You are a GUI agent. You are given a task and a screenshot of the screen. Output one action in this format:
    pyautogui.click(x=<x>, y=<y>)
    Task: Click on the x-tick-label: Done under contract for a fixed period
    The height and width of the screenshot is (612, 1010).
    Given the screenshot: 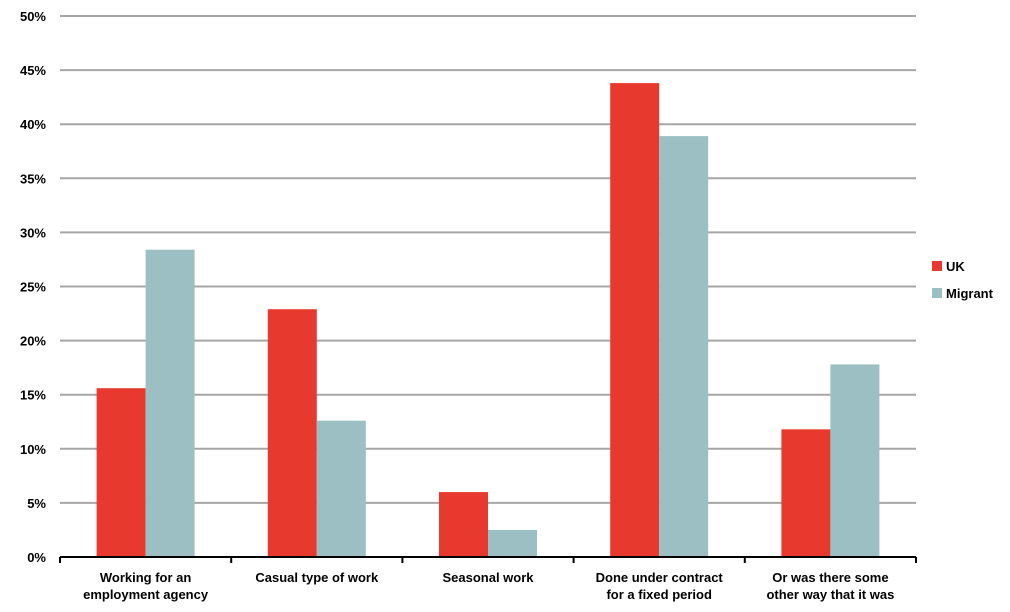 What is the action you would take?
    pyautogui.click(x=660, y=586)
    